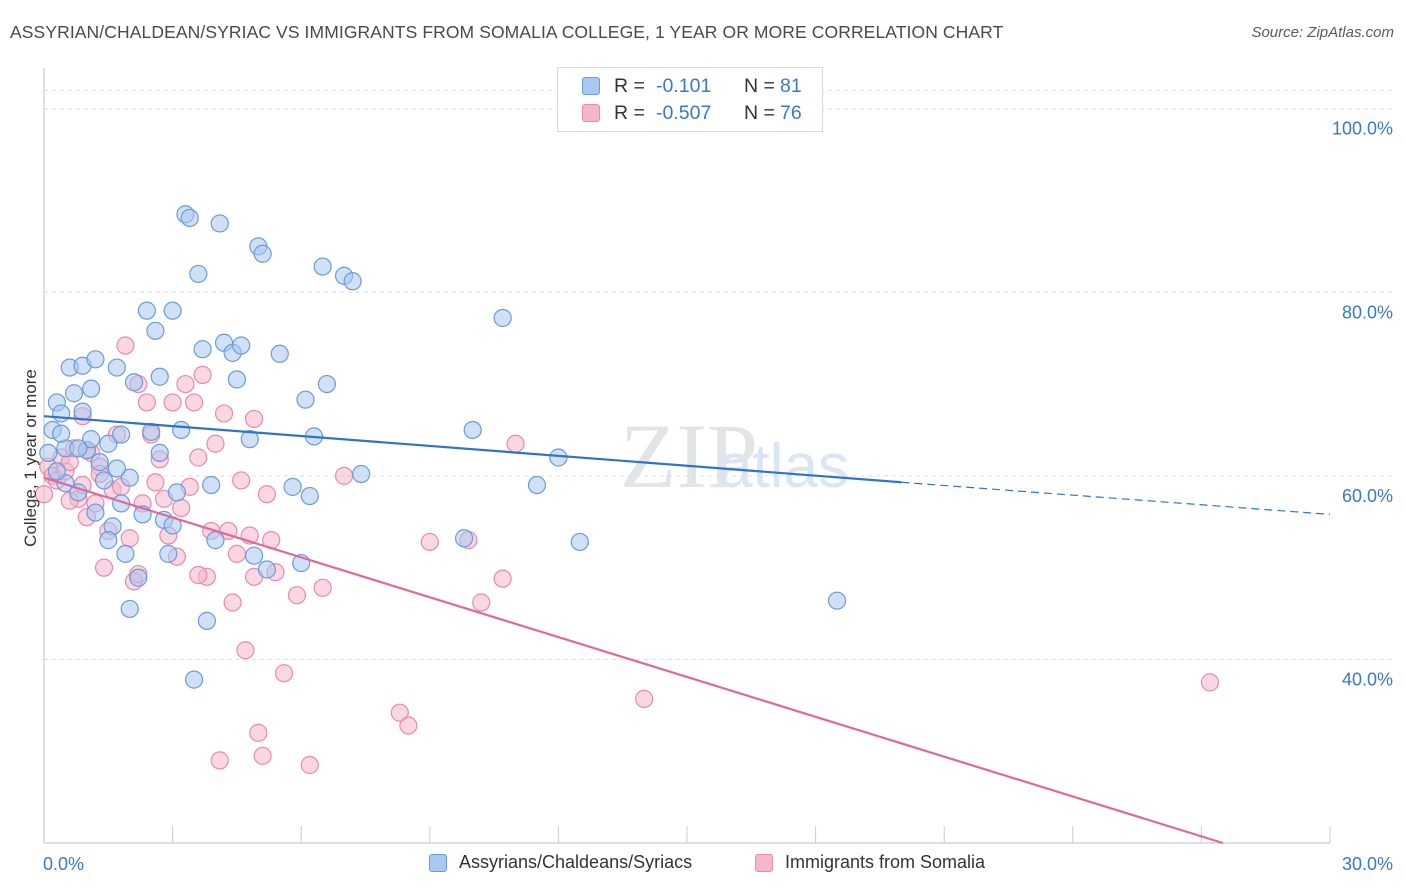 The width and height of the screenshot is (1406, 892). I want to click on y-tick-label: 40.0%, so click(1367, 679).